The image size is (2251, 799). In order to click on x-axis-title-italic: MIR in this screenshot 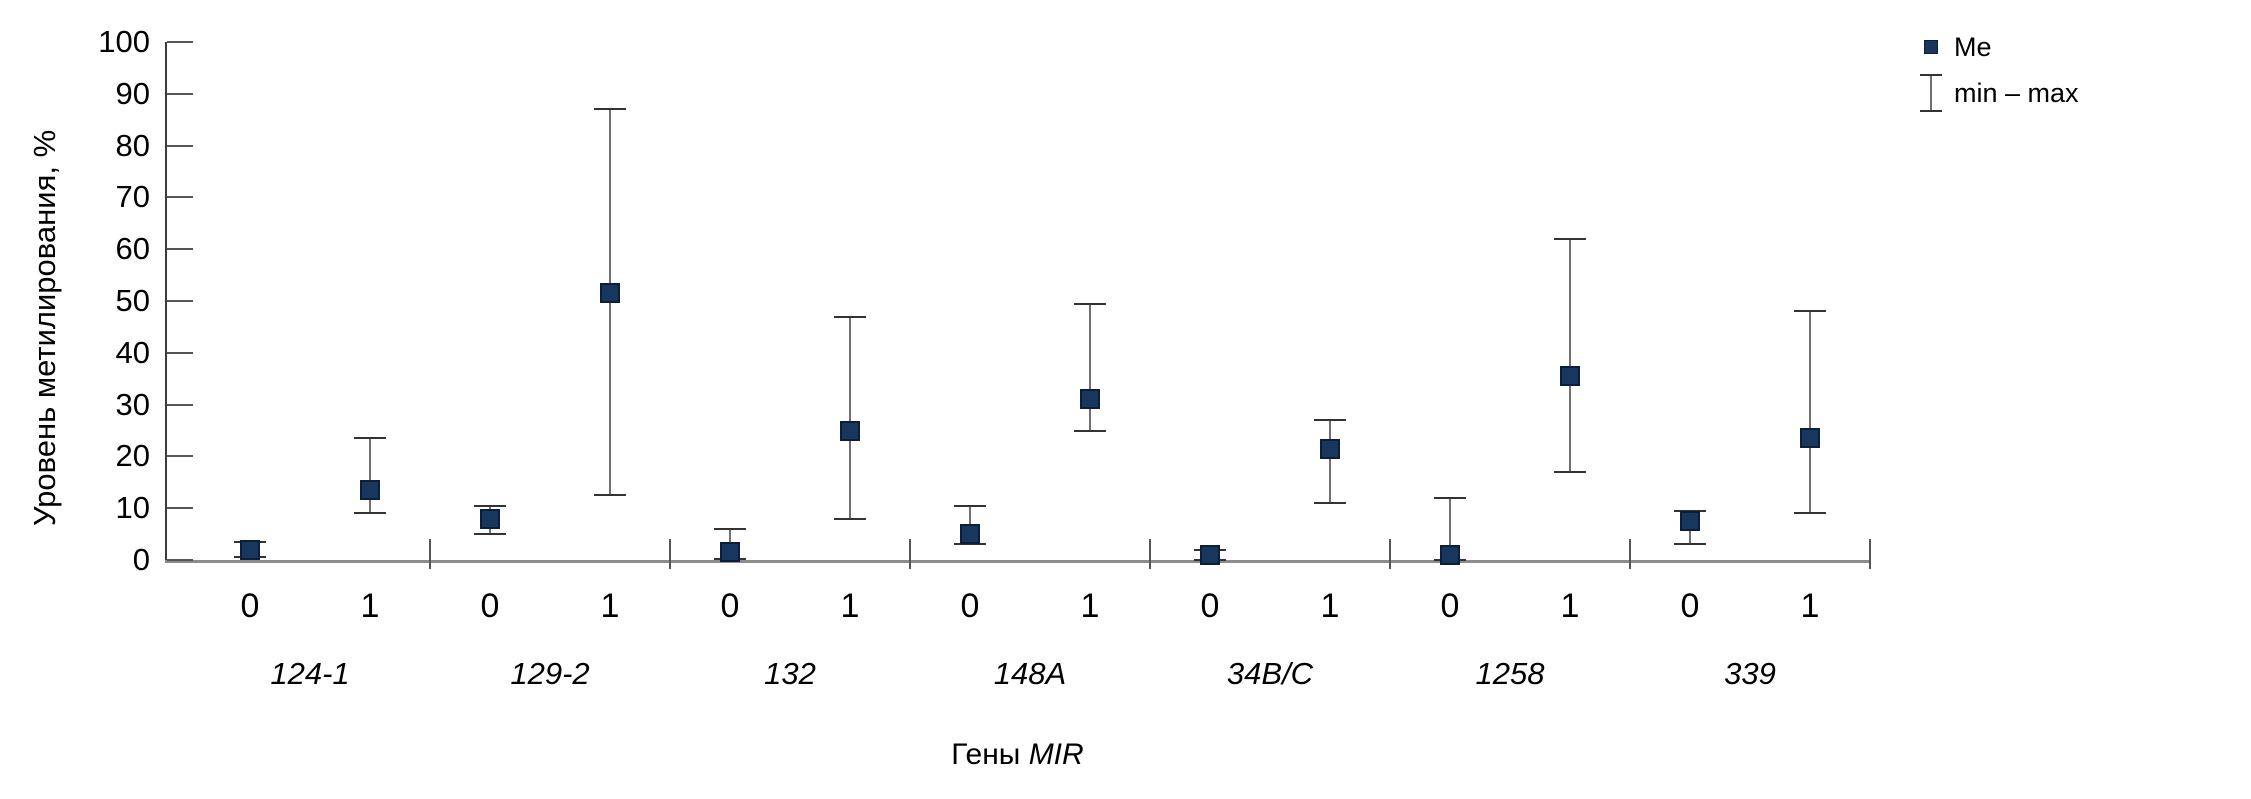, I will do `click(1056, 754)`.